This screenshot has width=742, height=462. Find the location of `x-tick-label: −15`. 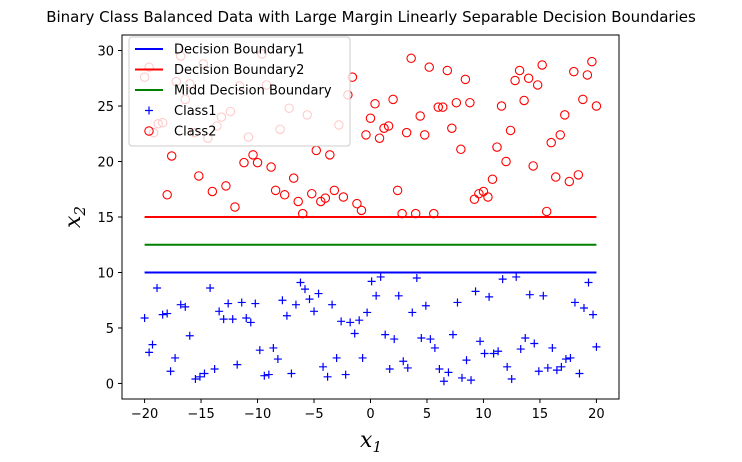

x-tick-label: −15 is located at coordinates (200, 414).